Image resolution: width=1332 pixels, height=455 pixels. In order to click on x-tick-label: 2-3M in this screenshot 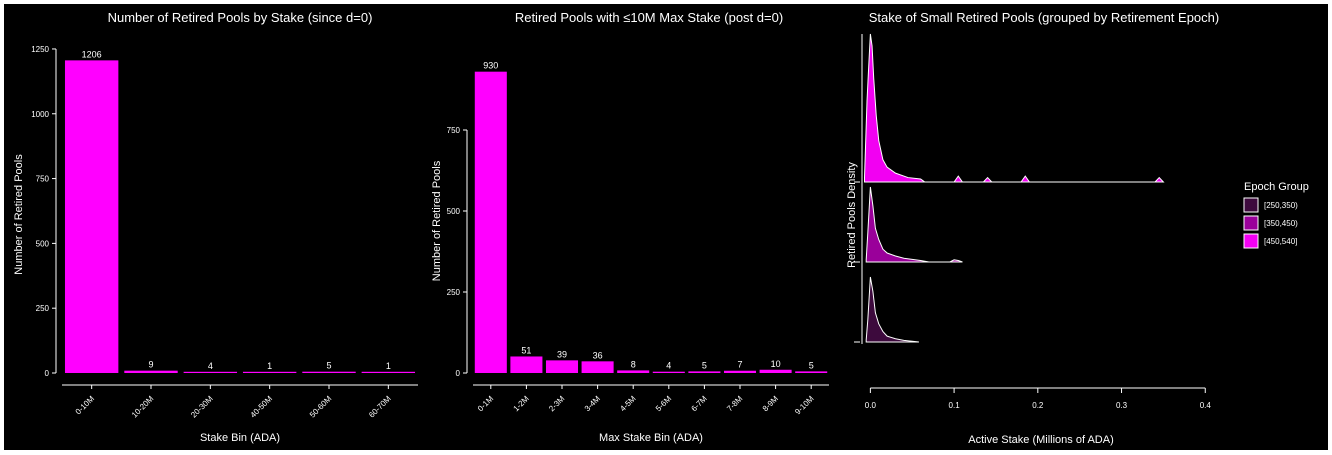, I will do `click(556, 403)`.